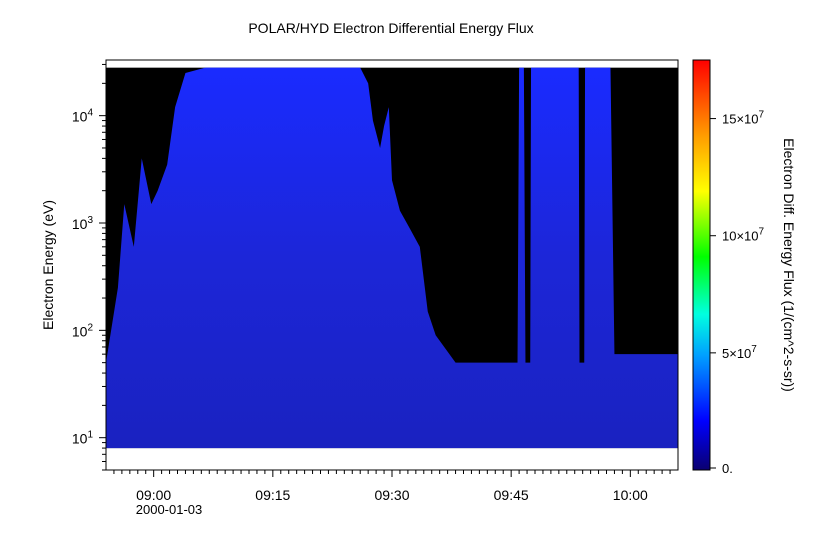 Image resolution: width=828 pixels, height=544 pixels. I want to click on y-tick-label: 10², so click(83, 330).